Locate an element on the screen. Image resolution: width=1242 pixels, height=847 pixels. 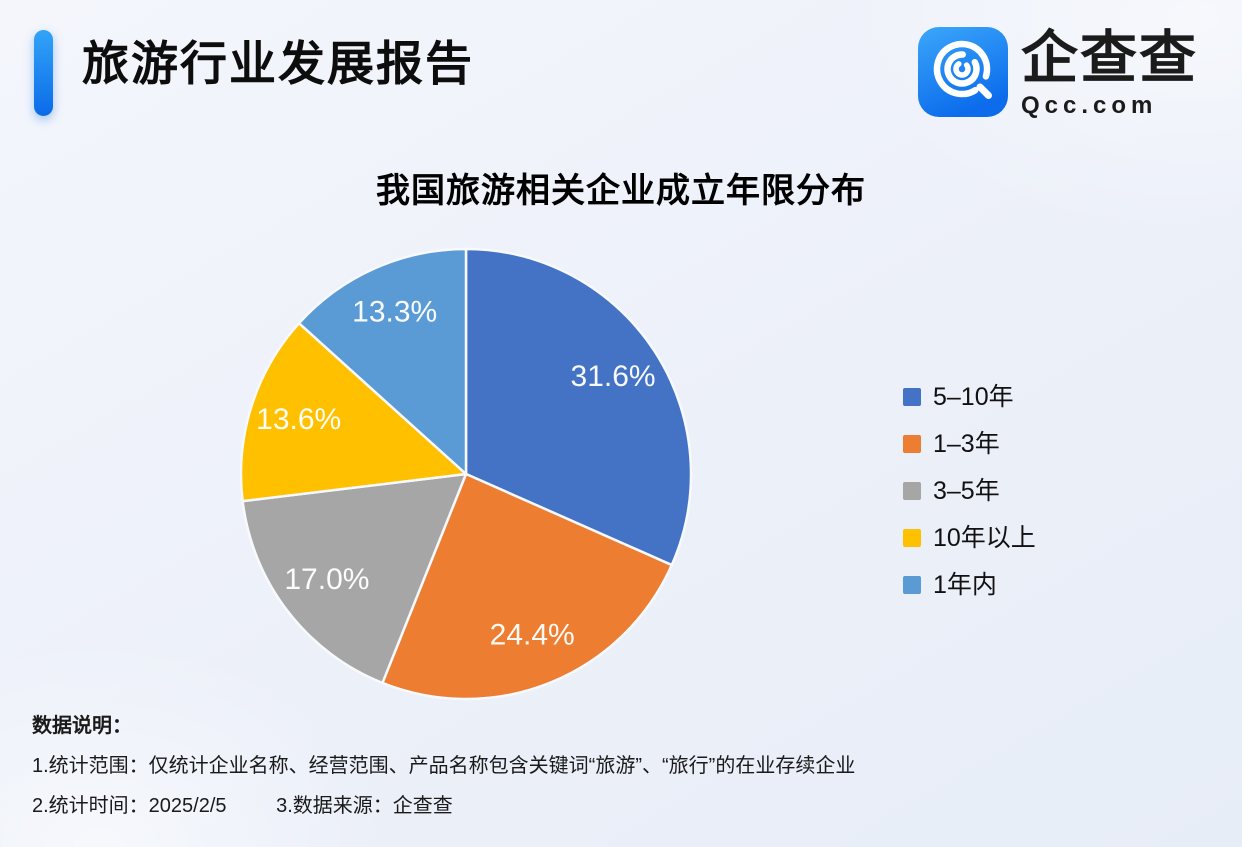
legend-label: 1年内 is located at coordinates (965, 585).